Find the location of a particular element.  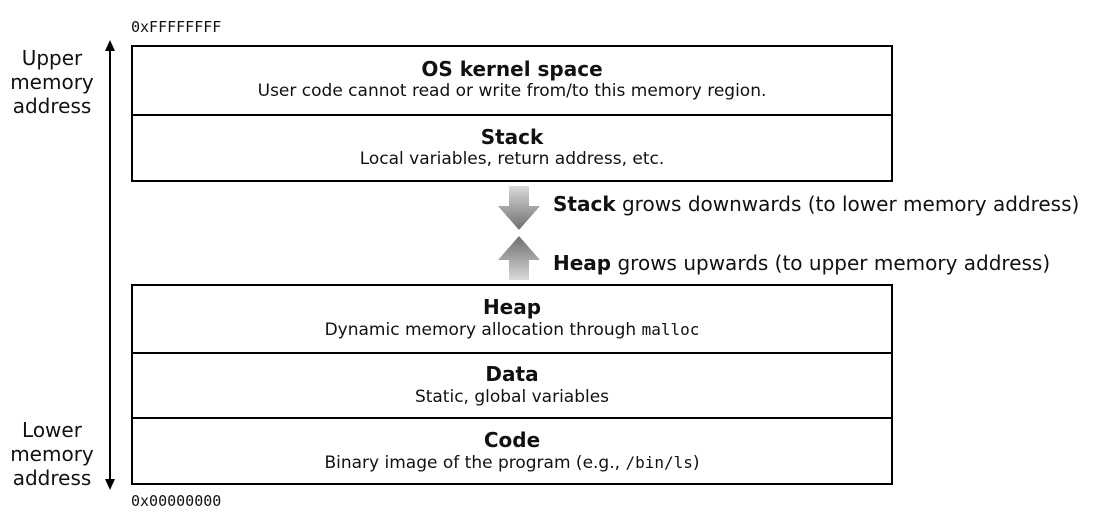

upper-label-line: Upper is located at coordinates (52, 58).